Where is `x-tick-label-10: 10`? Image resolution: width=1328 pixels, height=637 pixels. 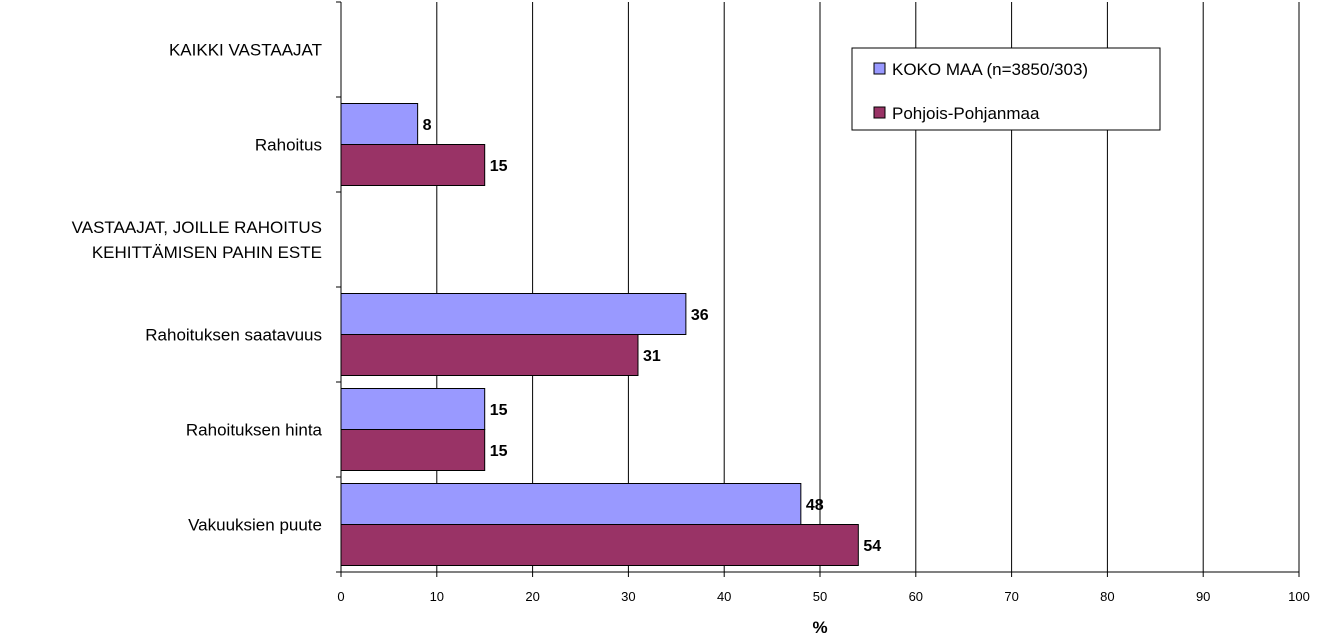
x-tick-label-10: 10 is located at coordinates (437, 596).